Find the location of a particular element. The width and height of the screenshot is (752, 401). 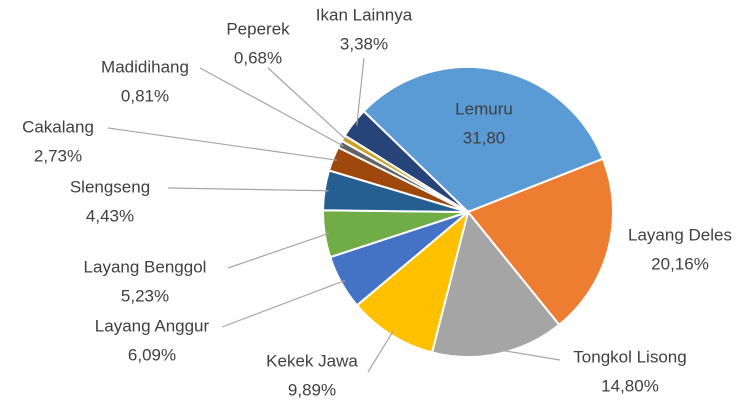

data-label-value: 9,89% is located at coordinates (312, 389).